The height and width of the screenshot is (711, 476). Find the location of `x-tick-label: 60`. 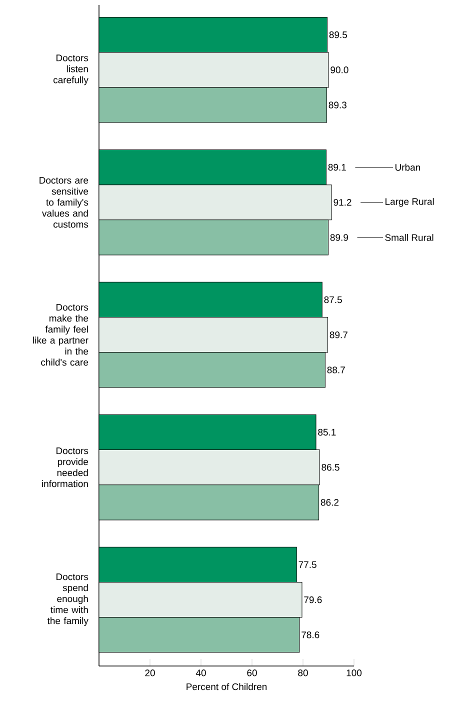

x-tick-label: 60 is located at coordinates (252, 673).